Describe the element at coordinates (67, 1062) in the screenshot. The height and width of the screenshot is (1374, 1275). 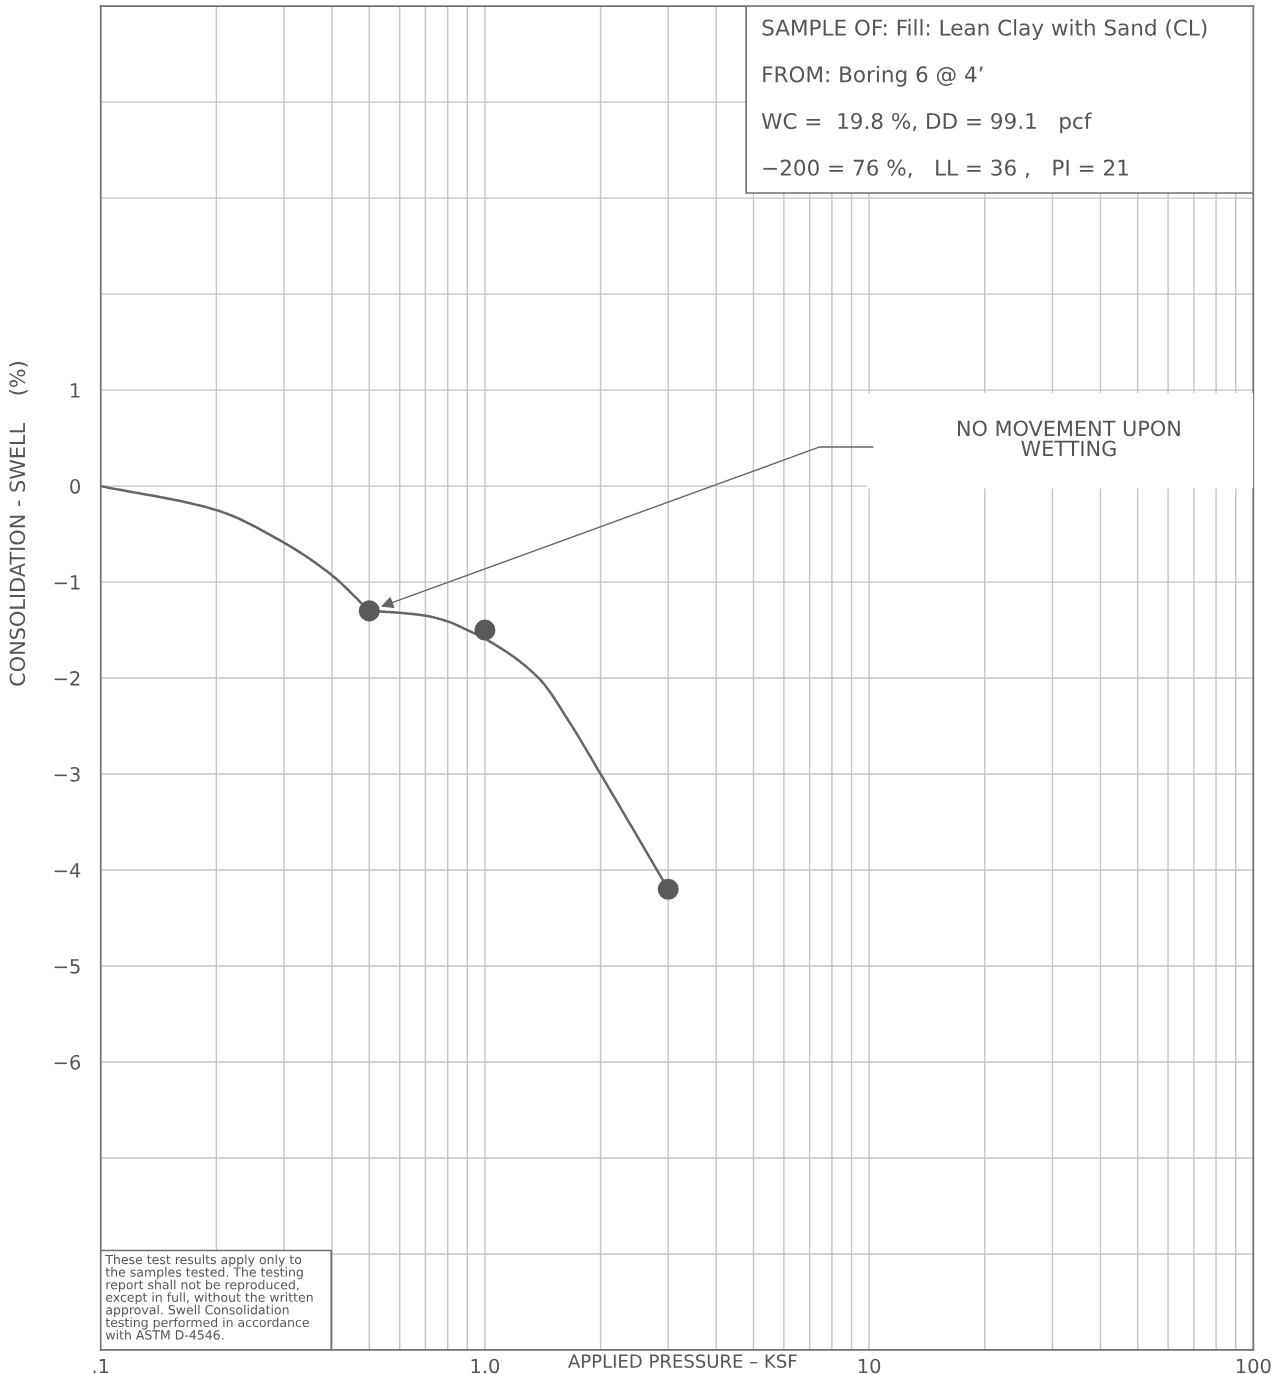
I see `y-tick-label: −6` at that location.